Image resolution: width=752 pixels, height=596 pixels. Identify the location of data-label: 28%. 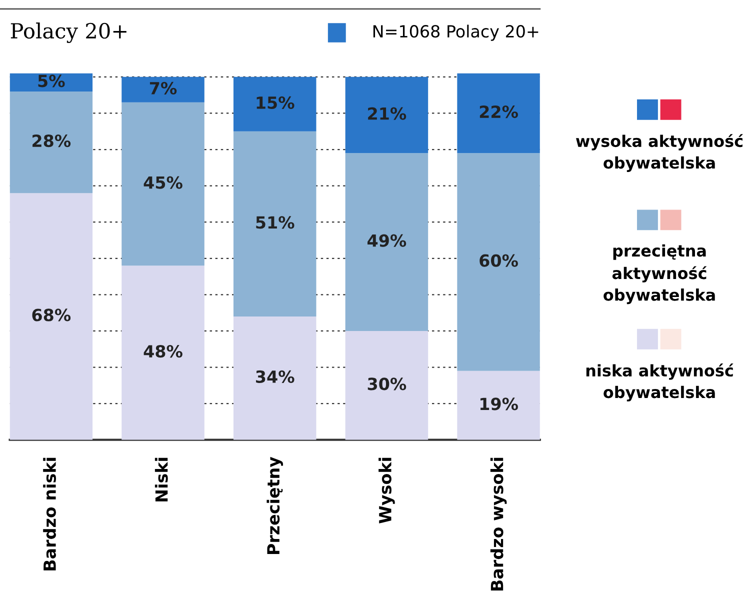
(51, 141).